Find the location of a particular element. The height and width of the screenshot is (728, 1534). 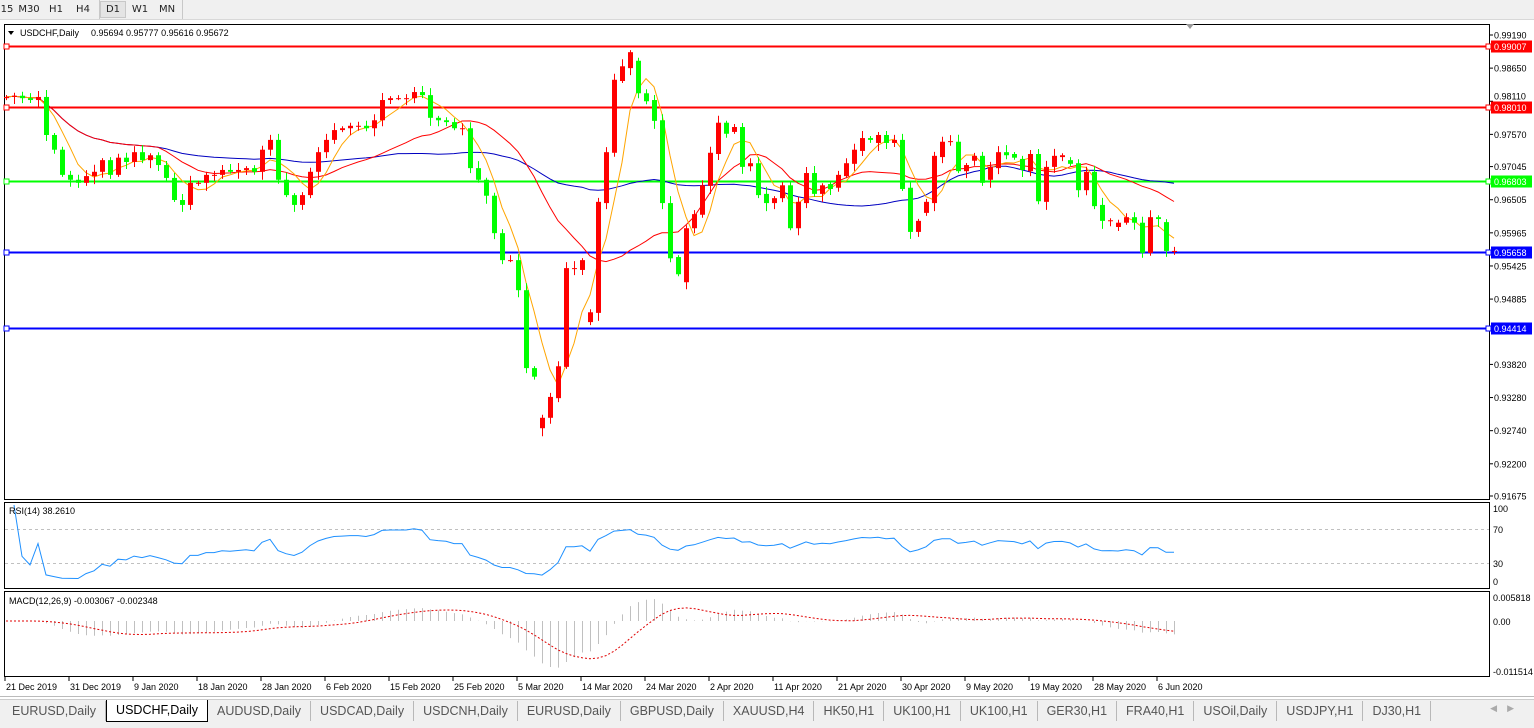

date-tick-label: 30 Apr 2020 is located at coordinates (926, 687).